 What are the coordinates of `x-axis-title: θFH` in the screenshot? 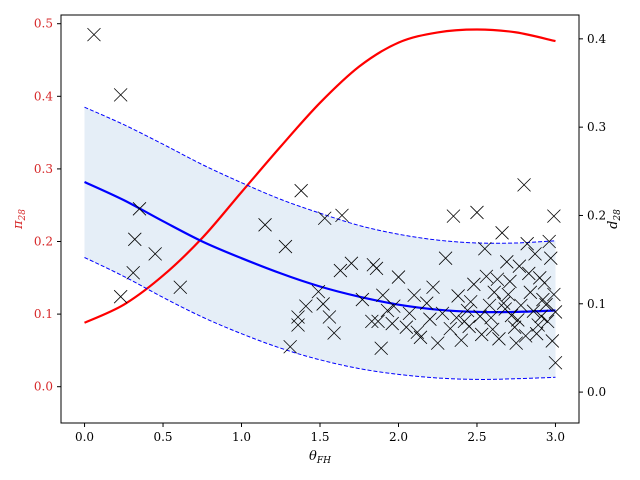 It's located at (320, 457).